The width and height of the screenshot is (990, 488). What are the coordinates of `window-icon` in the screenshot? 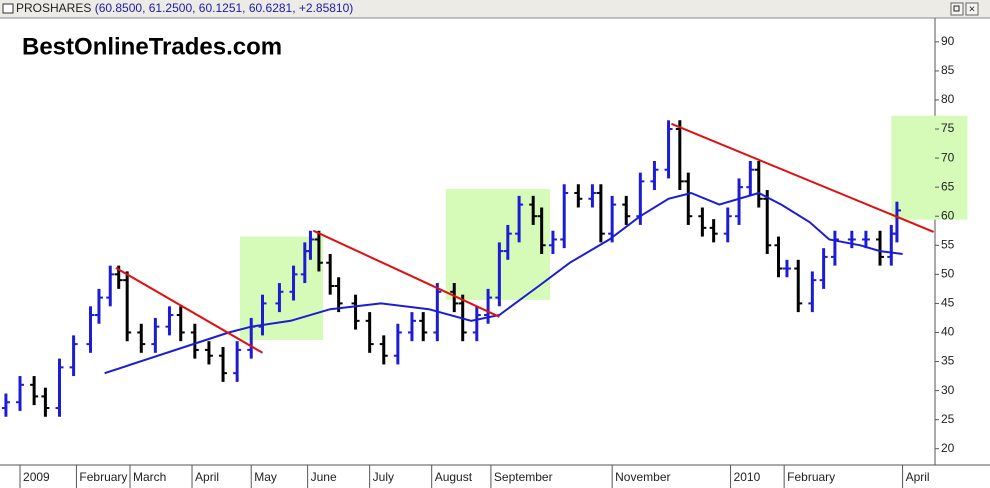 It's located at (8, 8).